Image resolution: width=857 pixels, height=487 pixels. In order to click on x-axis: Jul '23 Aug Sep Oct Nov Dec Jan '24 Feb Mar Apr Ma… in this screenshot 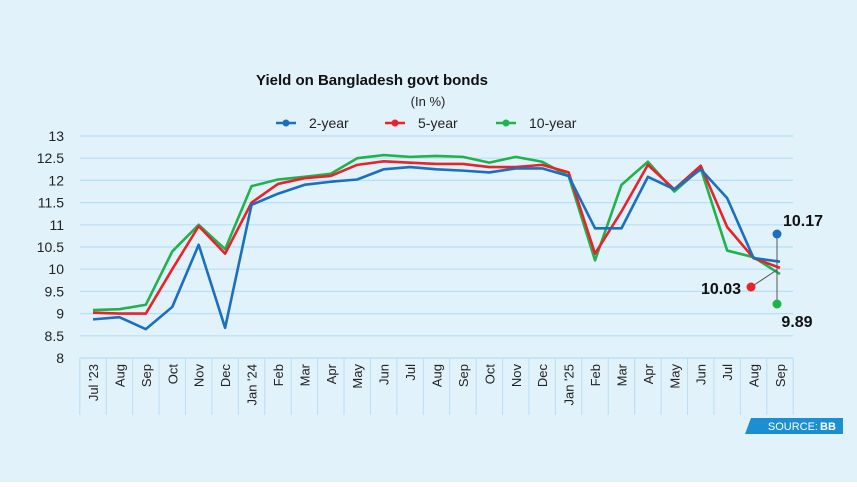, I will do `click(437, 384)`.